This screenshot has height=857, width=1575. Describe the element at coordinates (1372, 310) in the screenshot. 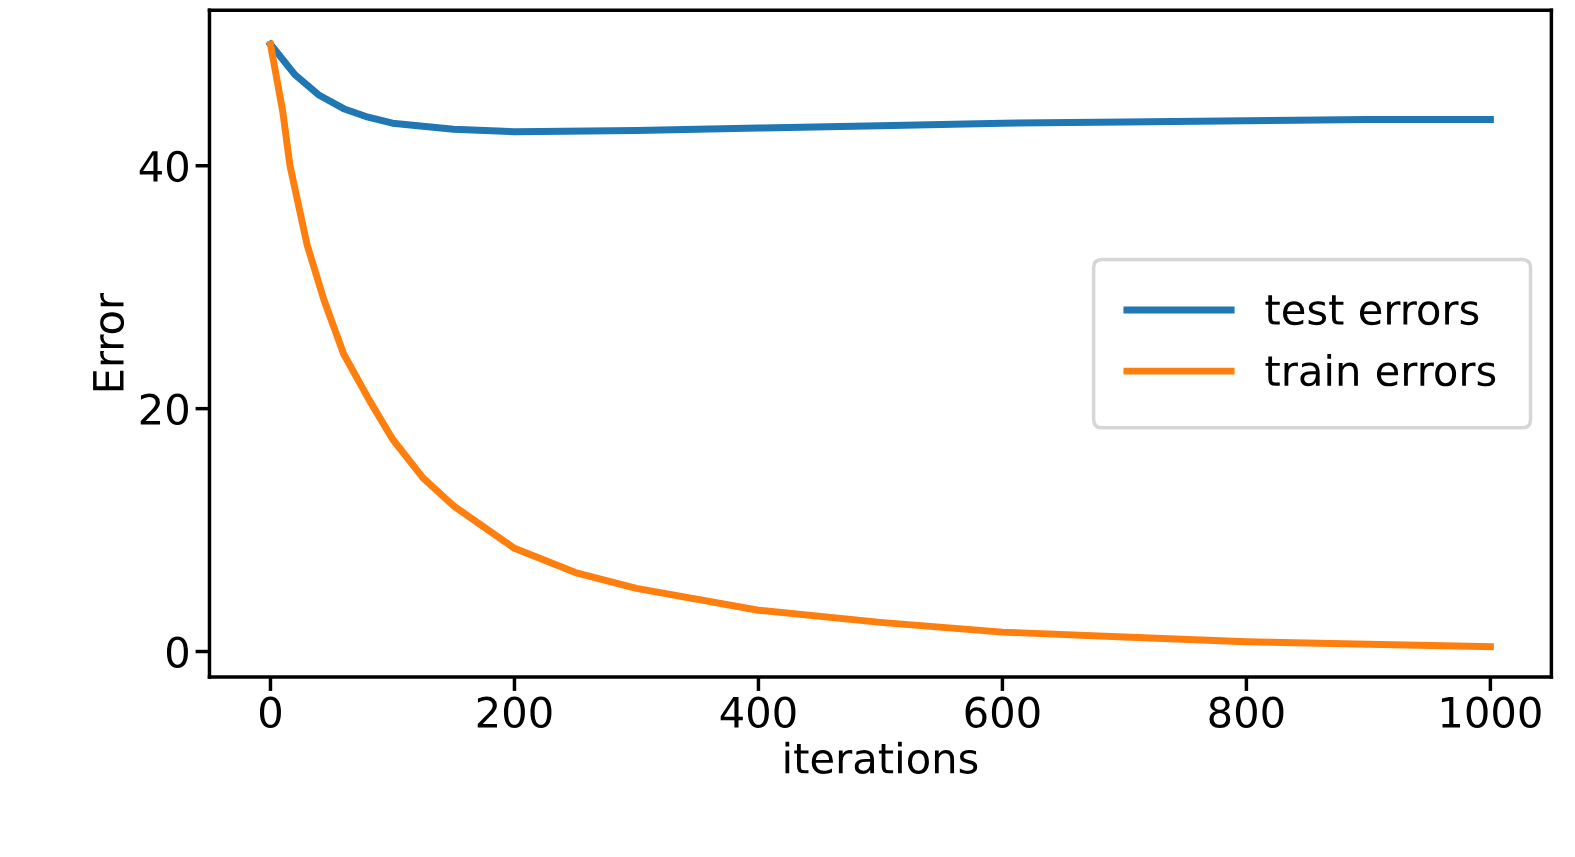

I see `legend-label: test errors` at that location.